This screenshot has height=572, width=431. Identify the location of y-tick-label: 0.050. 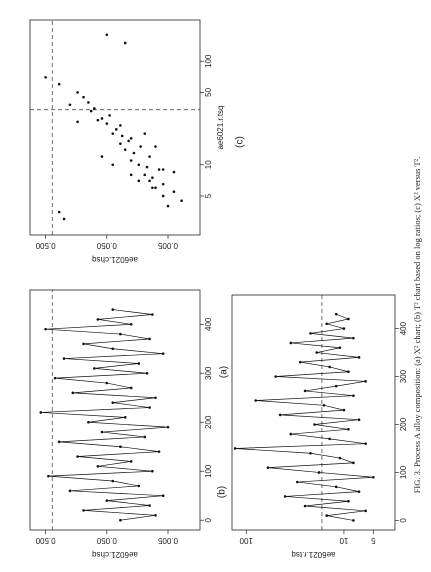
(106, 245).